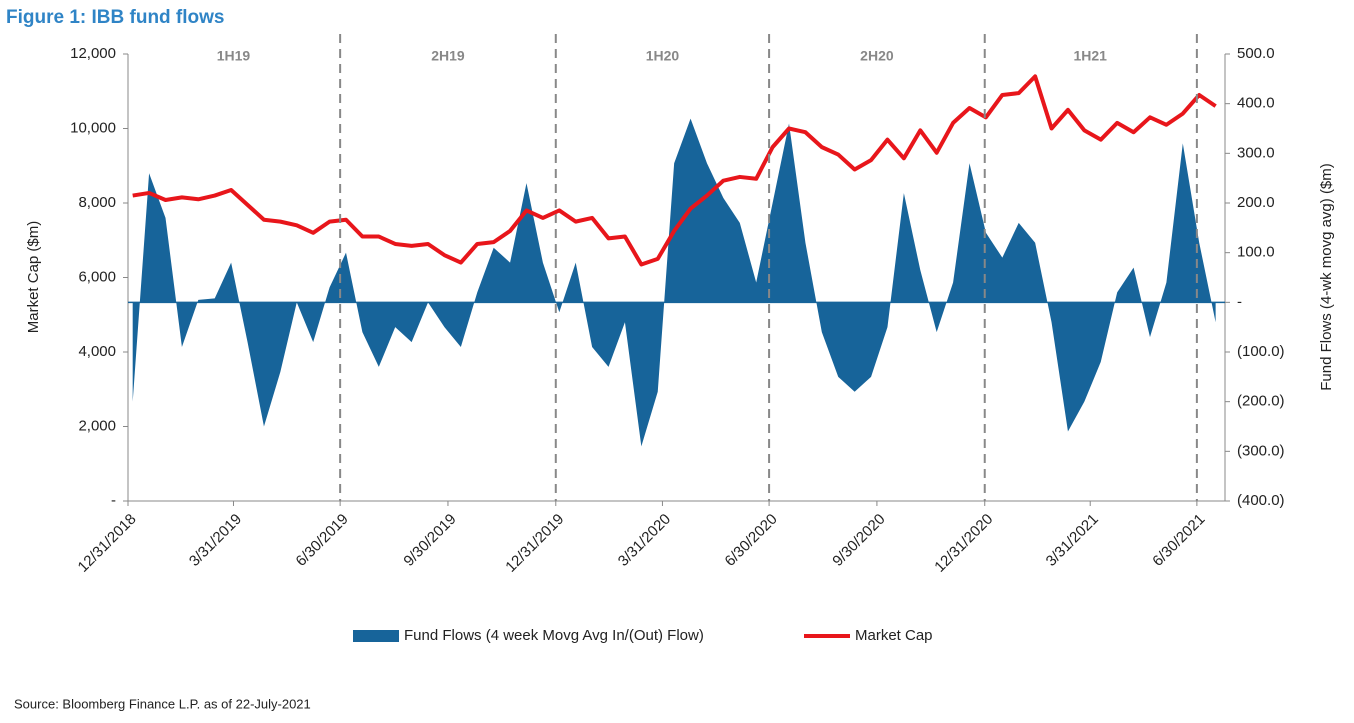 The height and width of the screenshot is (723, 1354). I want to click on period-label: 2H20, so click(877, 56).